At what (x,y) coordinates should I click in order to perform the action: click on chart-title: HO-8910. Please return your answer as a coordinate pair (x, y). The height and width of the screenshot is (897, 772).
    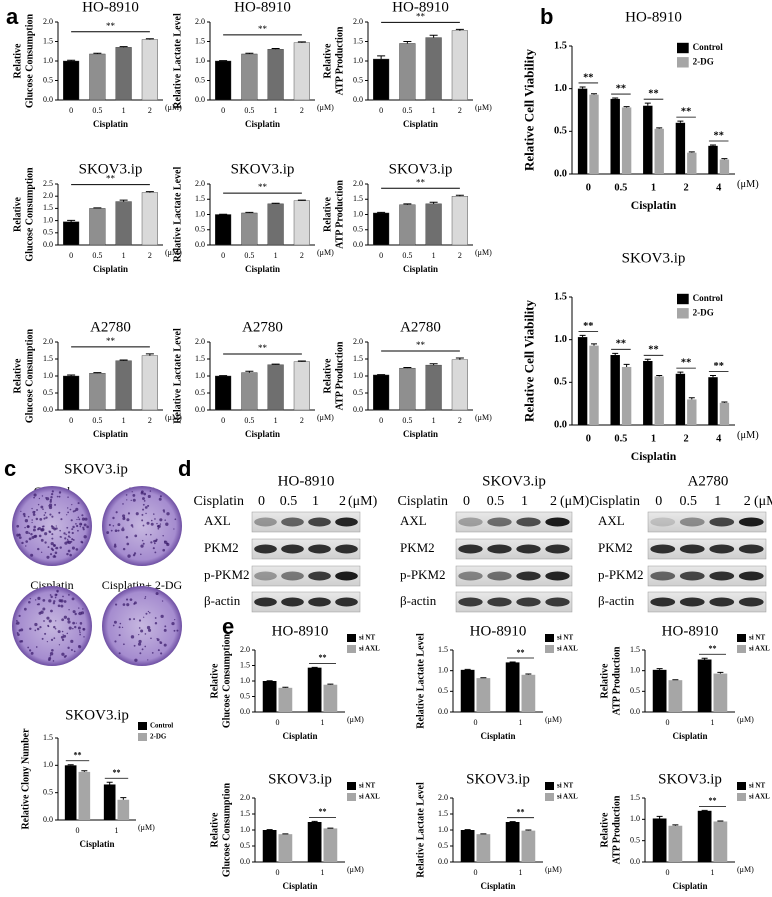
    Looking at the image, I should click on (690, 631).